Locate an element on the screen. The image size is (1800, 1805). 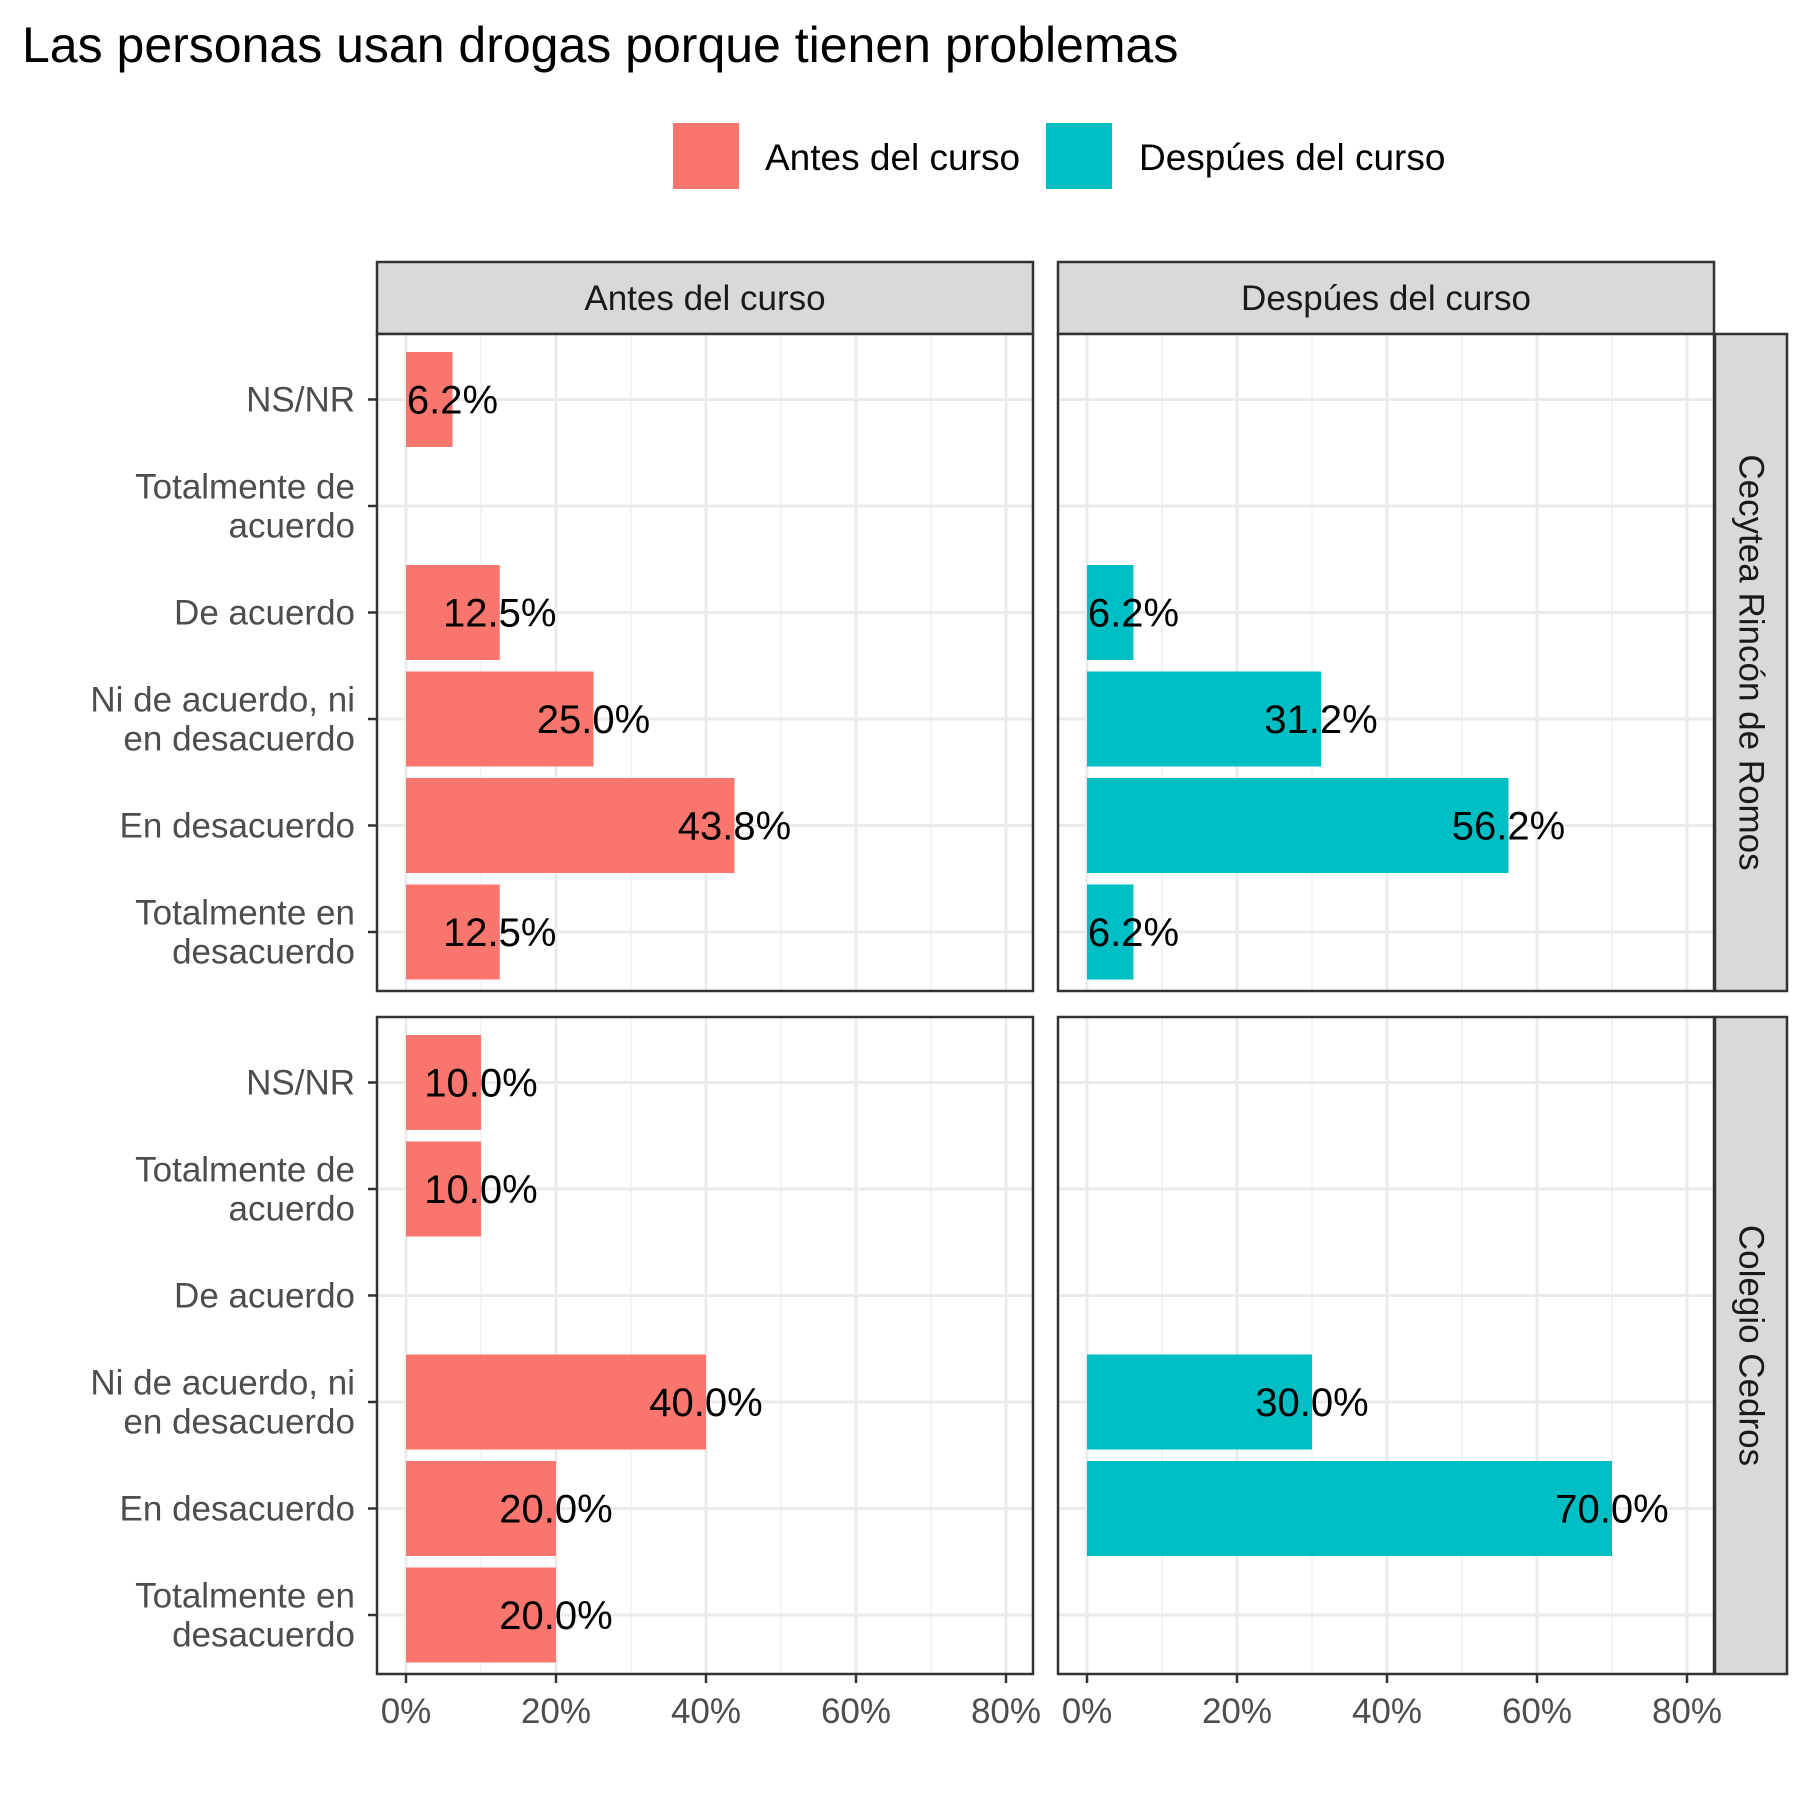
legend-key-antes is located at coordinates (706, 156).